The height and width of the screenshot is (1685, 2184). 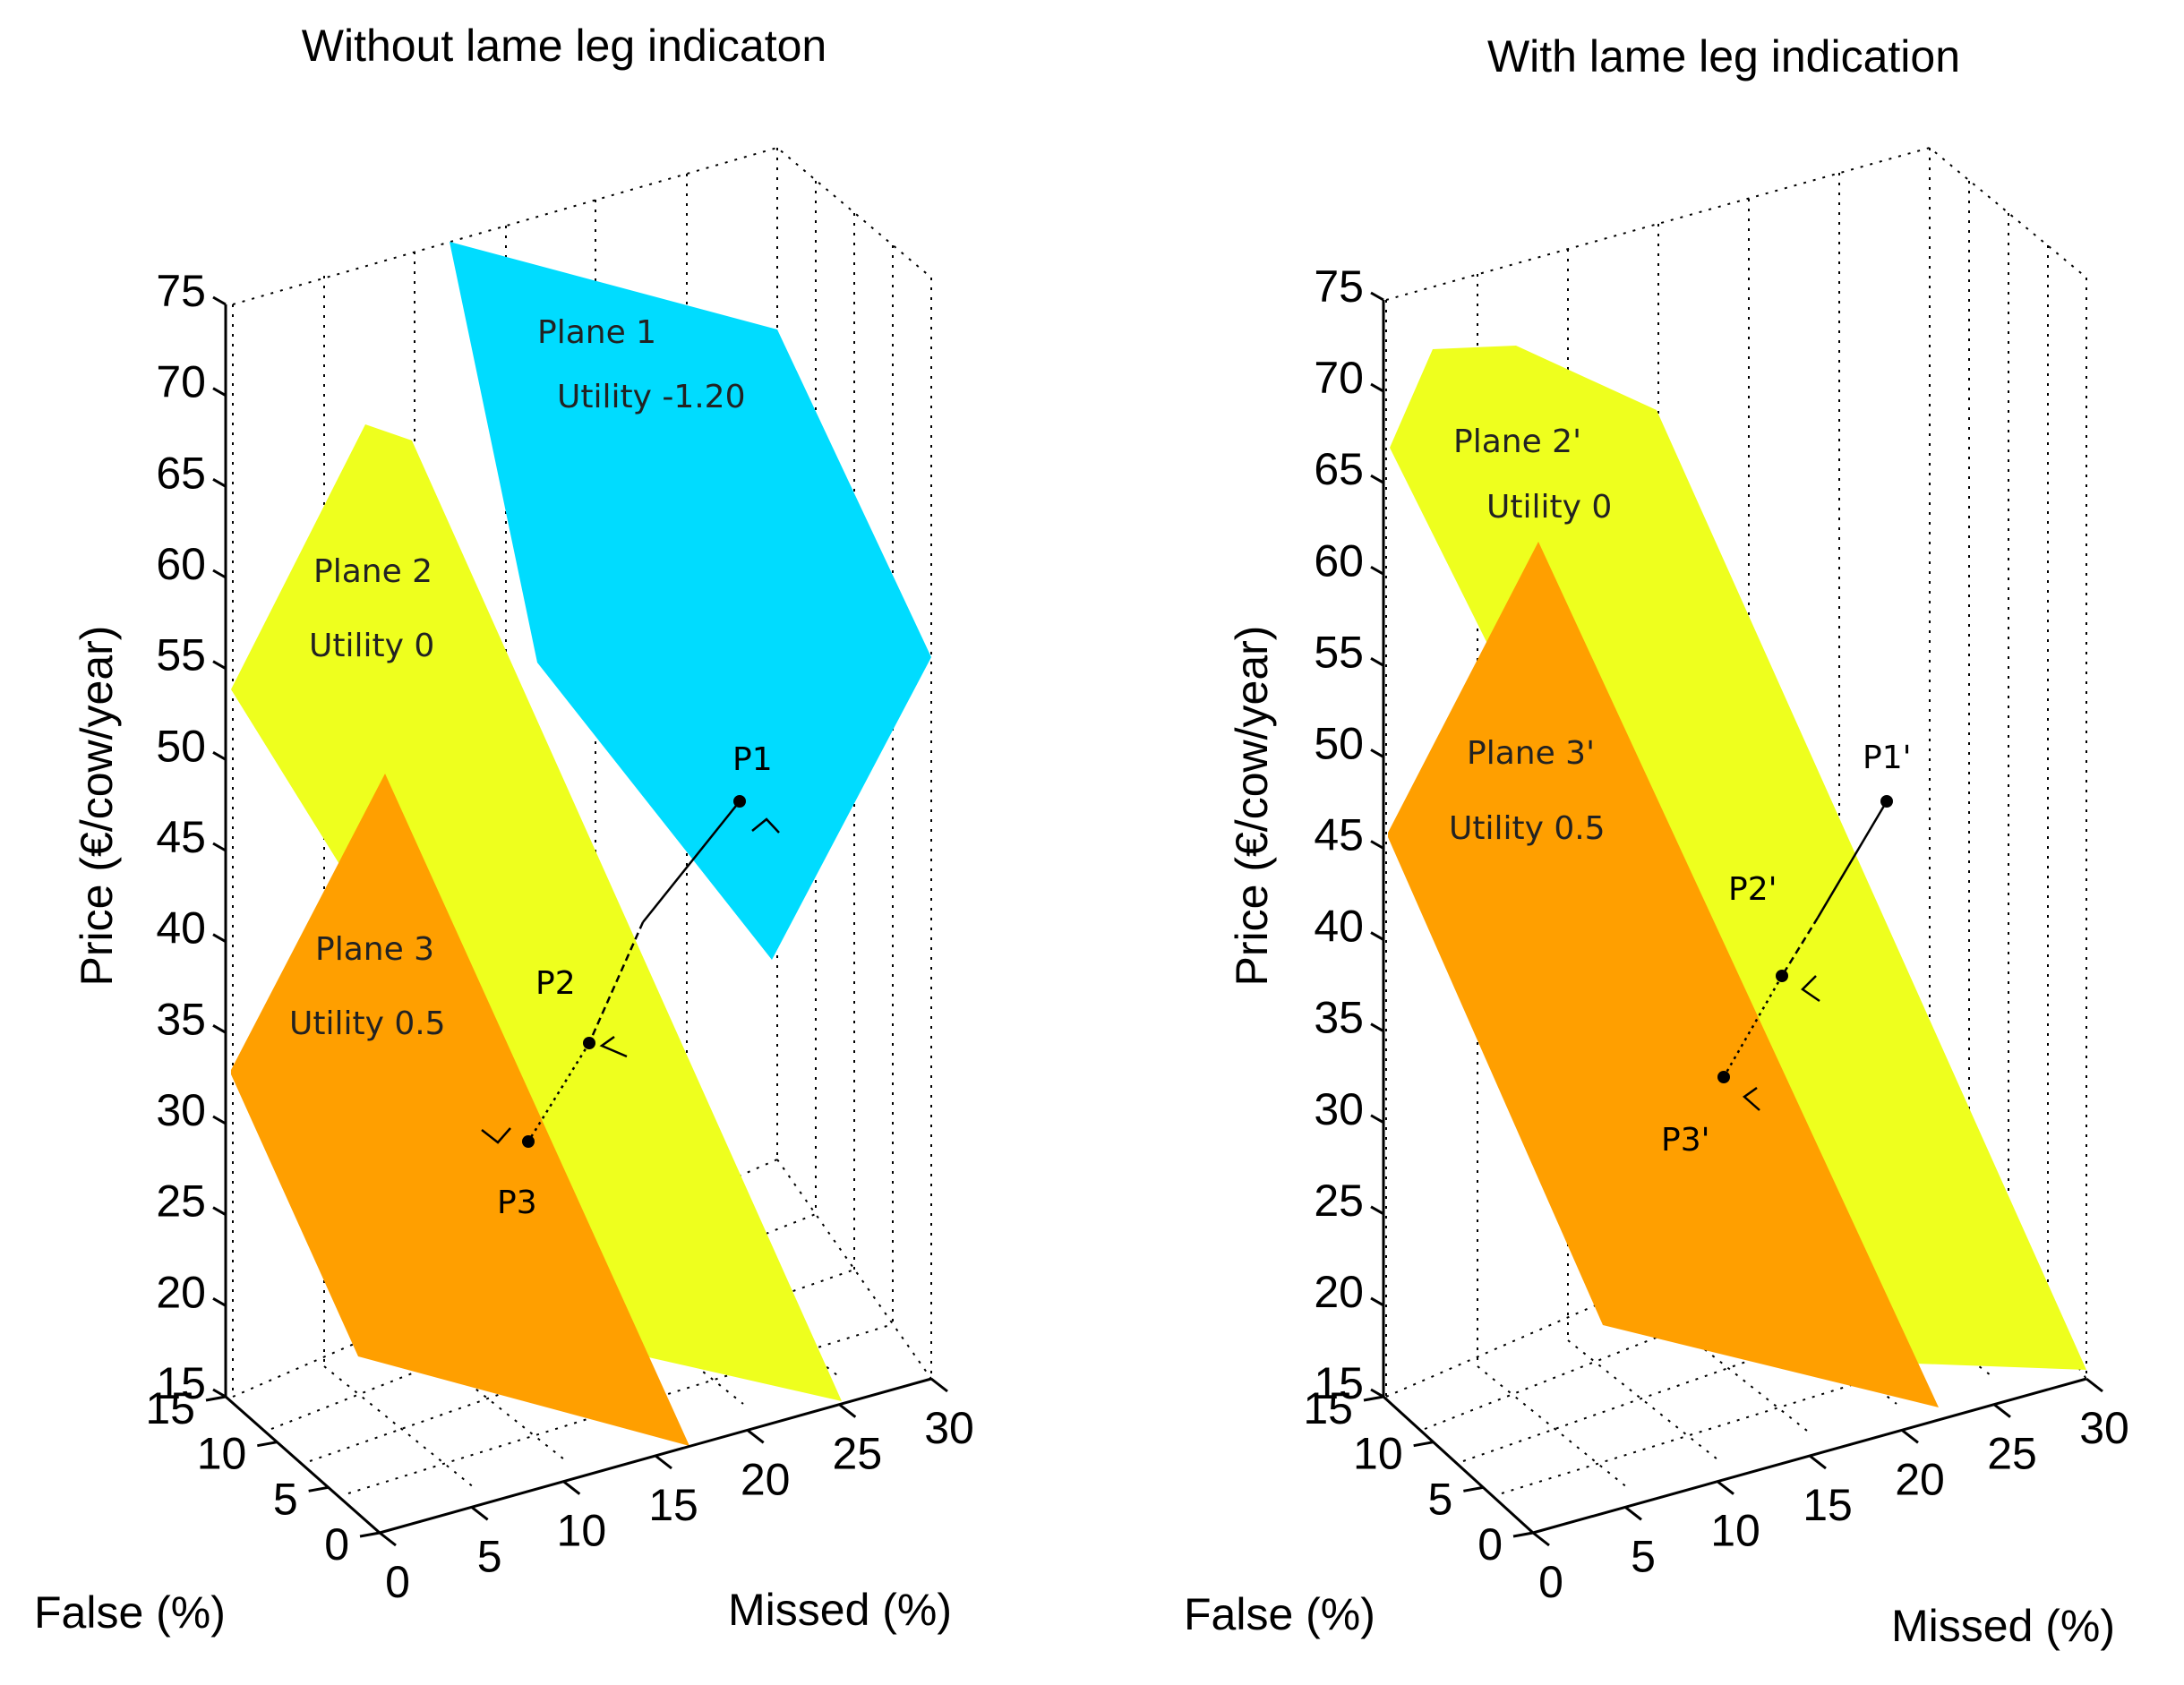 I want to click on plane-2prime-name: Plane 2', so click(x=1517, y=441).